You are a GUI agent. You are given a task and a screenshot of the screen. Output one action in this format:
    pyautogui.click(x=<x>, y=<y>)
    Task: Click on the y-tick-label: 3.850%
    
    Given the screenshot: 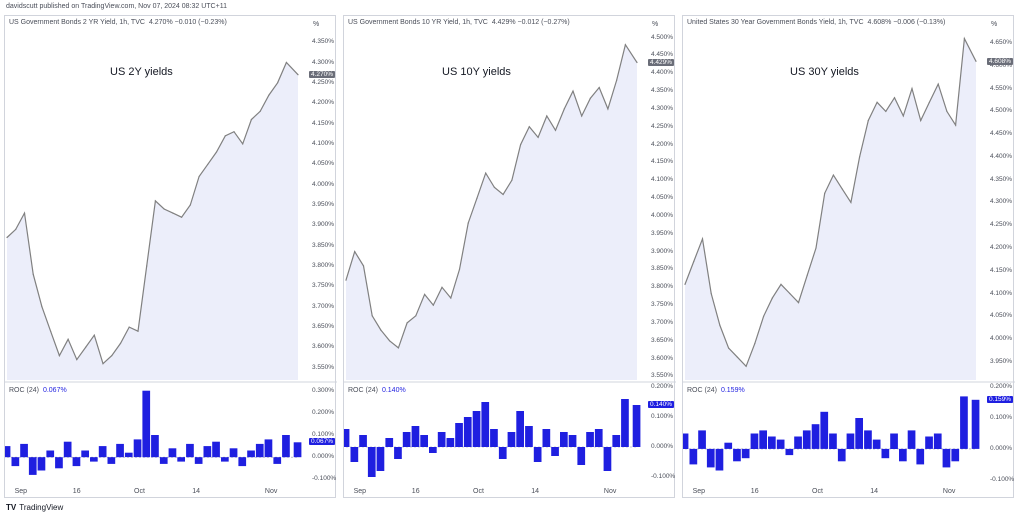 What is the action you would take?
    pyautogui.click(x=662, y=269)
    